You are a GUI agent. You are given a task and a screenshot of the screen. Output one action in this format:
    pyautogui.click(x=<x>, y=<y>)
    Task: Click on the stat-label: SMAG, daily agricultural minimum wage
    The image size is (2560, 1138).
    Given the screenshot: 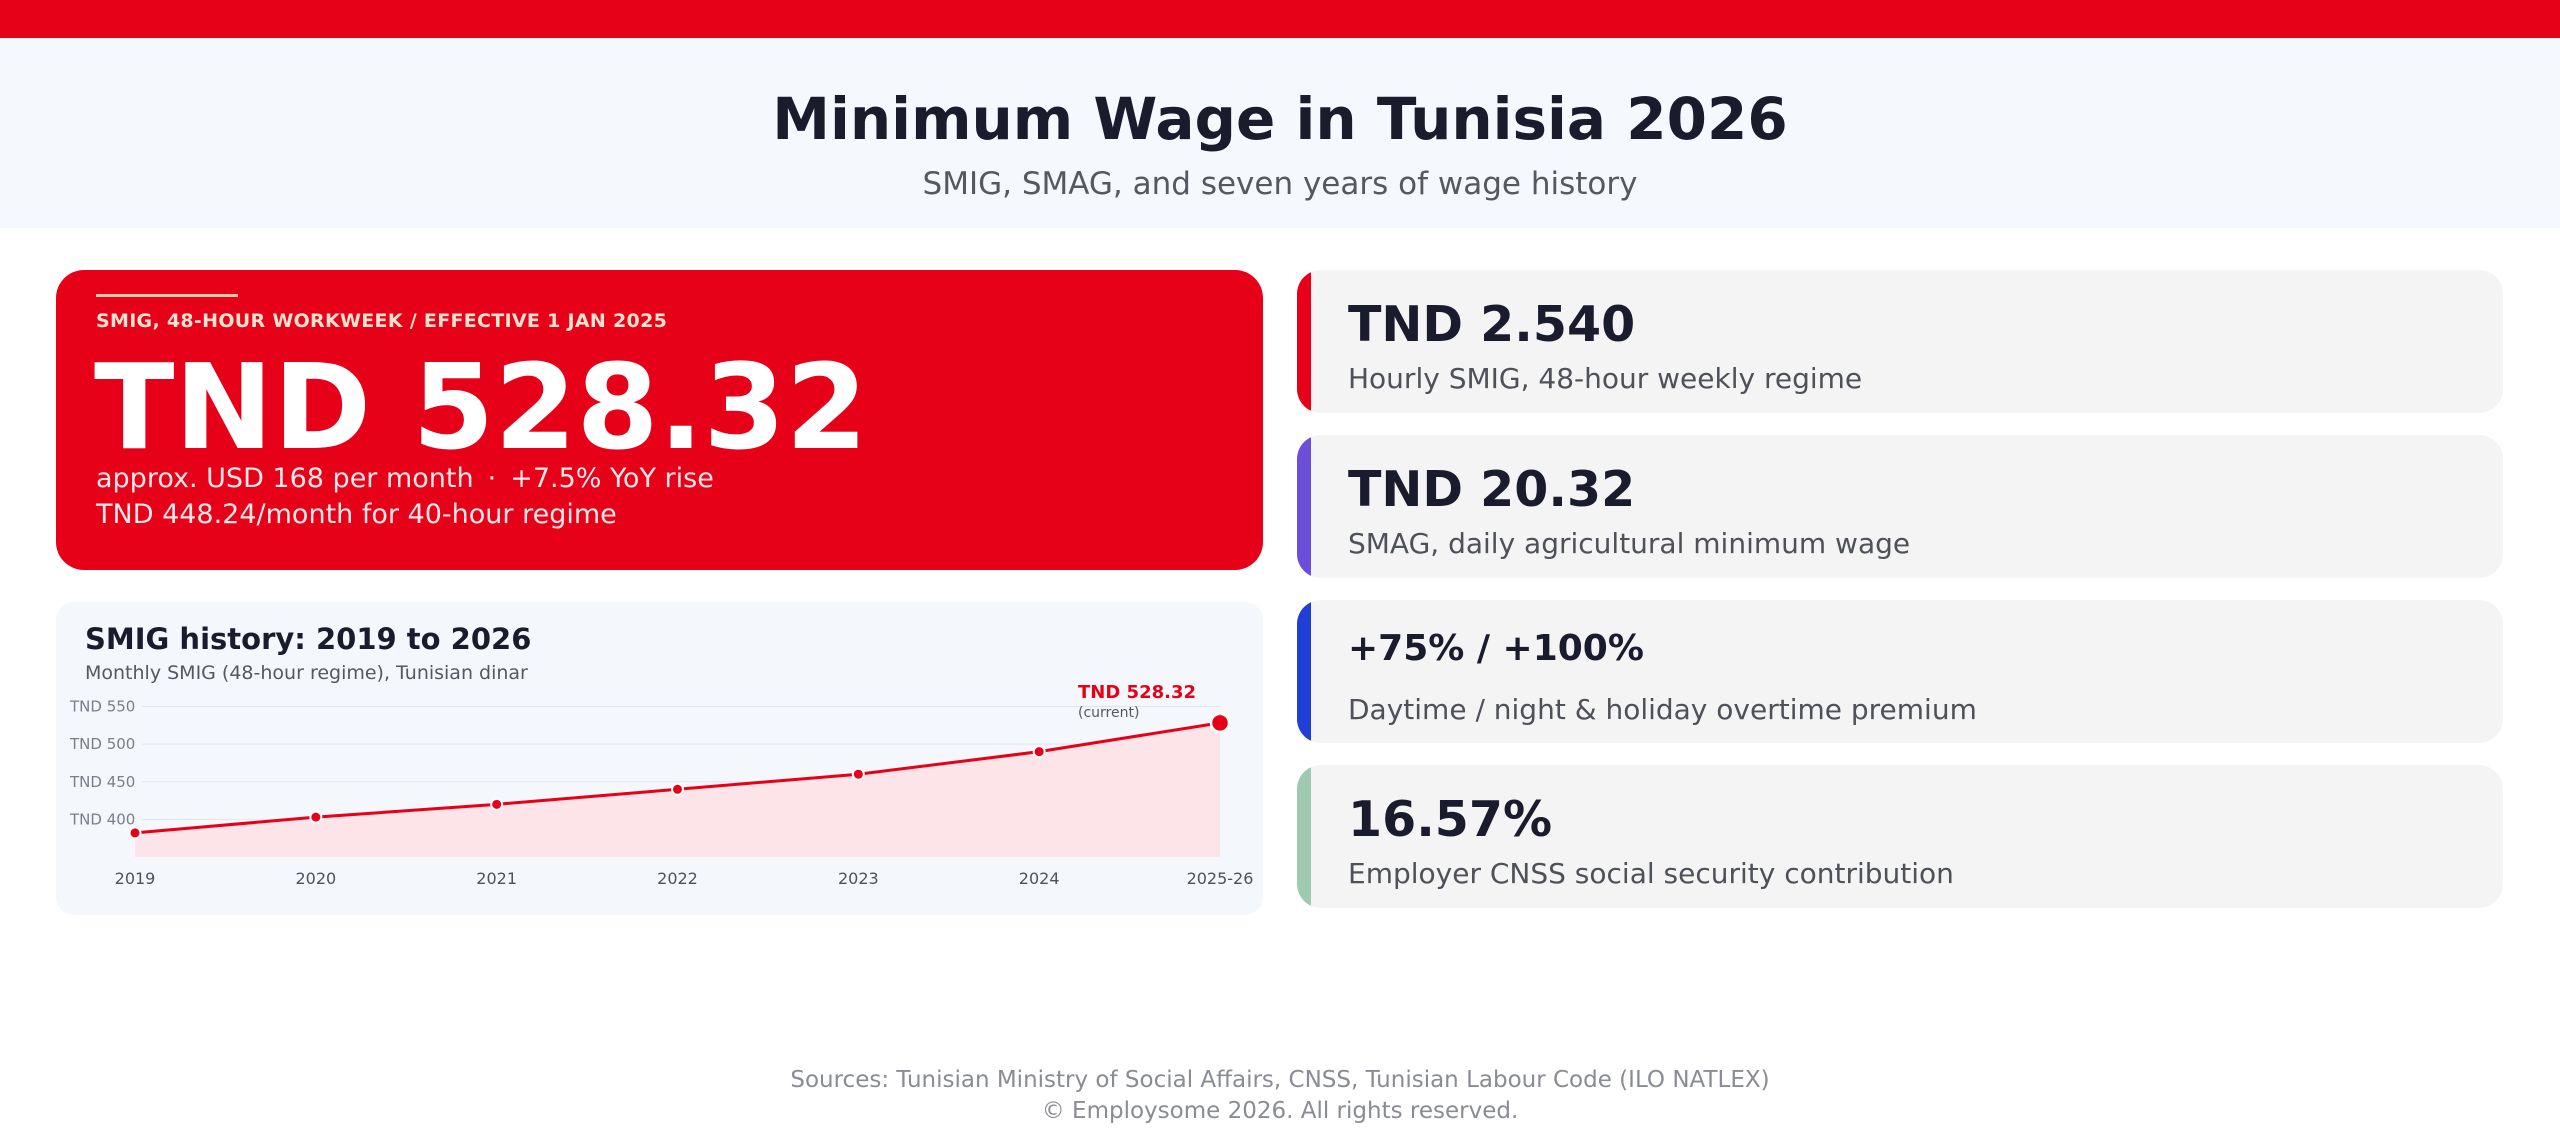 What is the action you would take?
    pyautogui.click(x=1629, y=543)
    